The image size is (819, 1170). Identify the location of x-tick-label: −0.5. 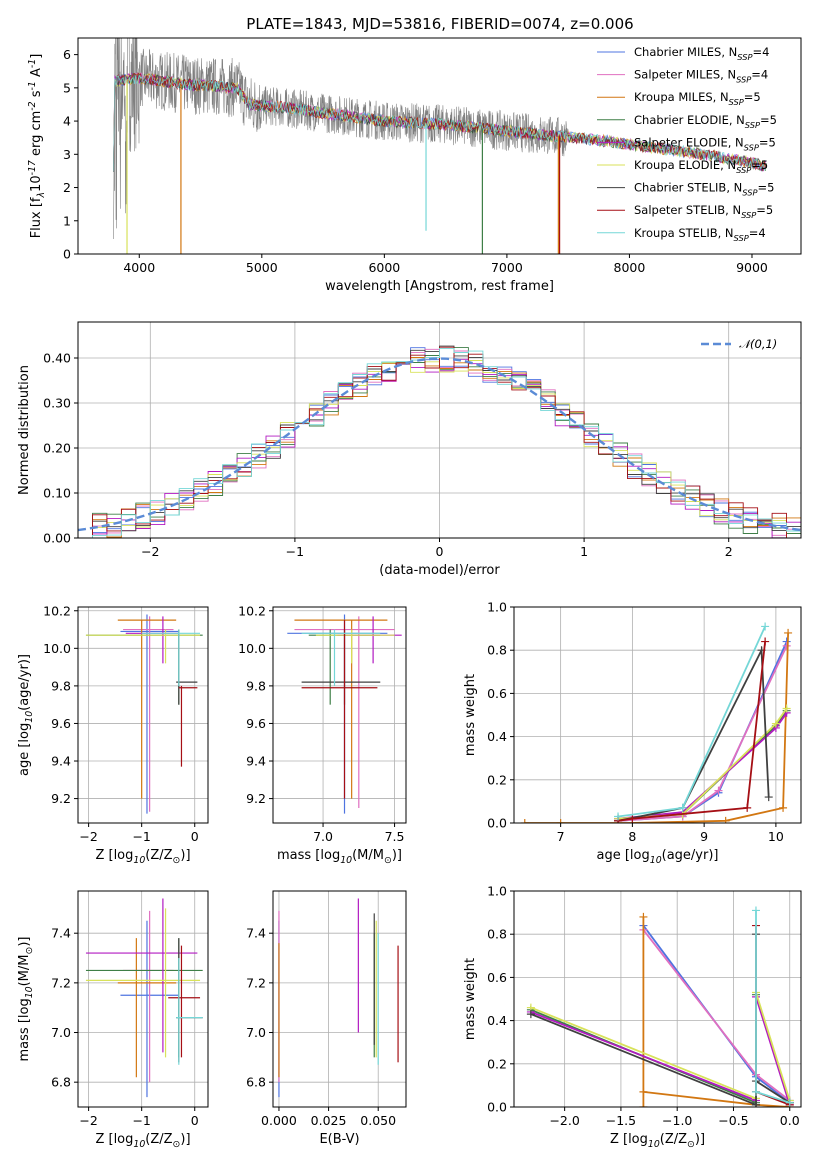
(733, 1120).